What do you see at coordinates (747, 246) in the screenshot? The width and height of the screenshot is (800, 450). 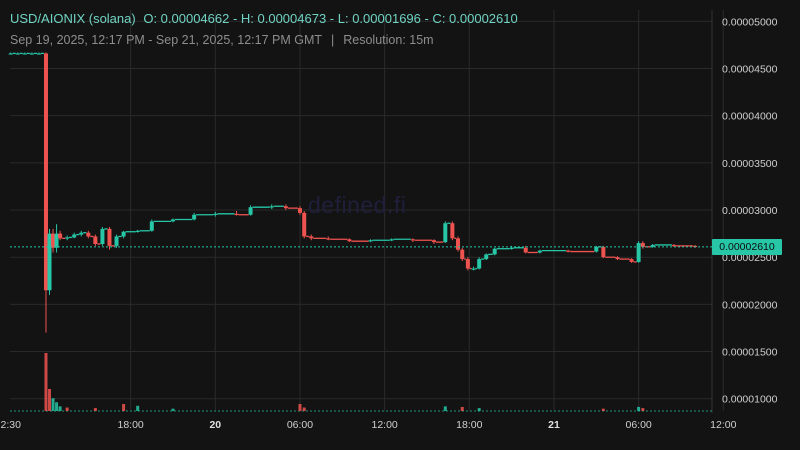 I see `current-price-tag: 0.00002610` at bounding box center [747, 246].